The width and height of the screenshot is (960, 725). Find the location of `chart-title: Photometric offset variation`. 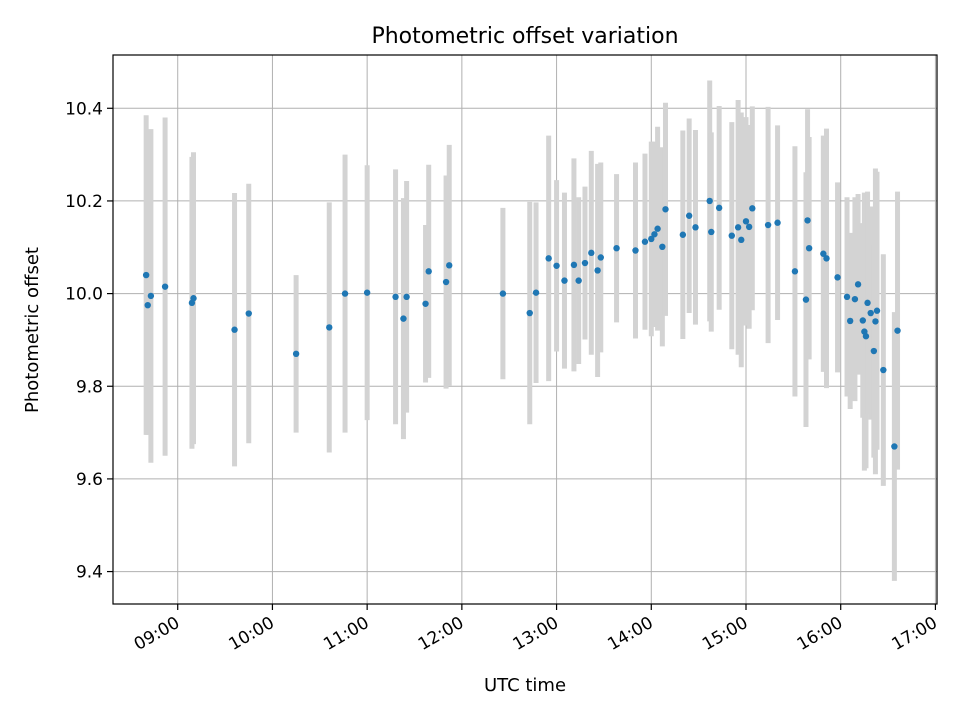

chart-title: Photometric offset variation is located at coordinates (524, 36).